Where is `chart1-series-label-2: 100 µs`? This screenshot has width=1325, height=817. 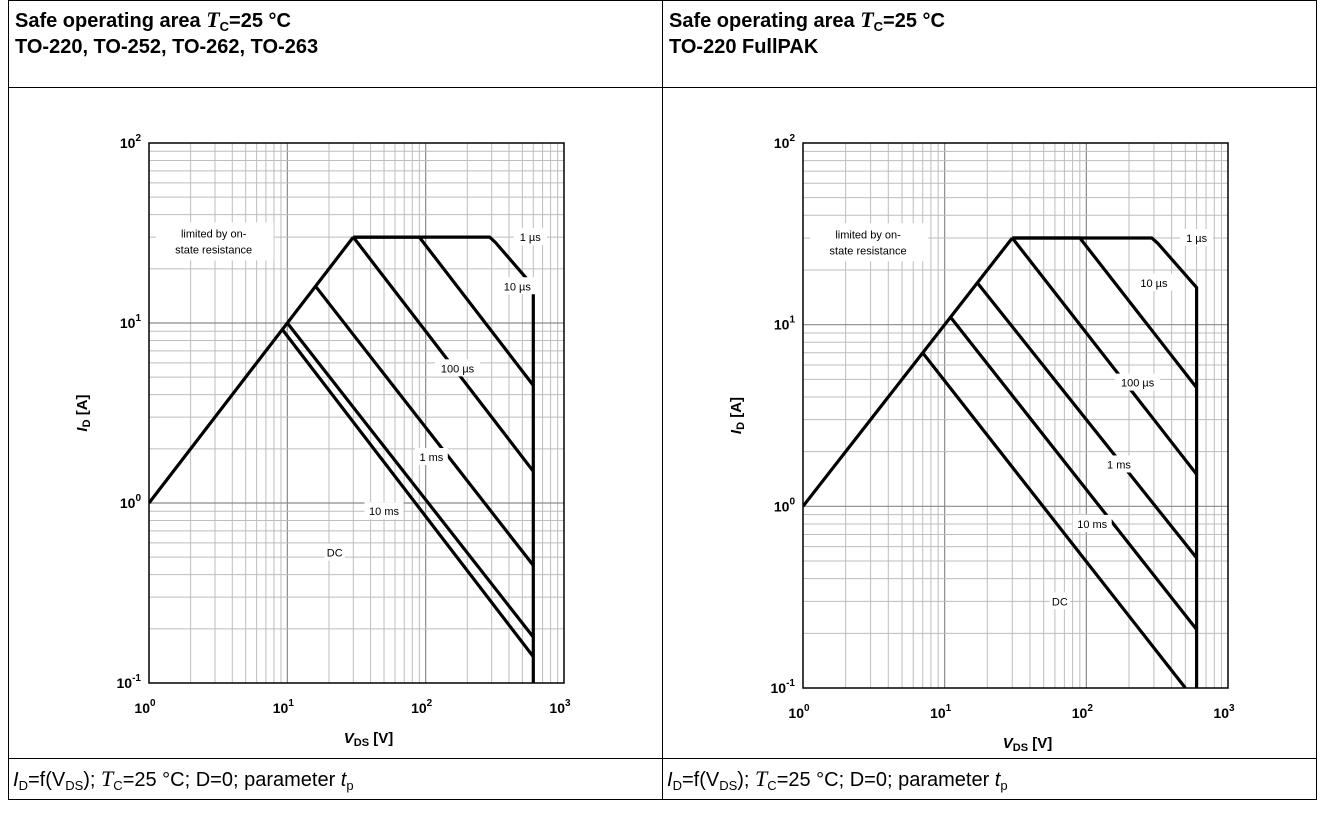 chart1-series-label-2: 100 µs is located at coordinates (1138, 384).